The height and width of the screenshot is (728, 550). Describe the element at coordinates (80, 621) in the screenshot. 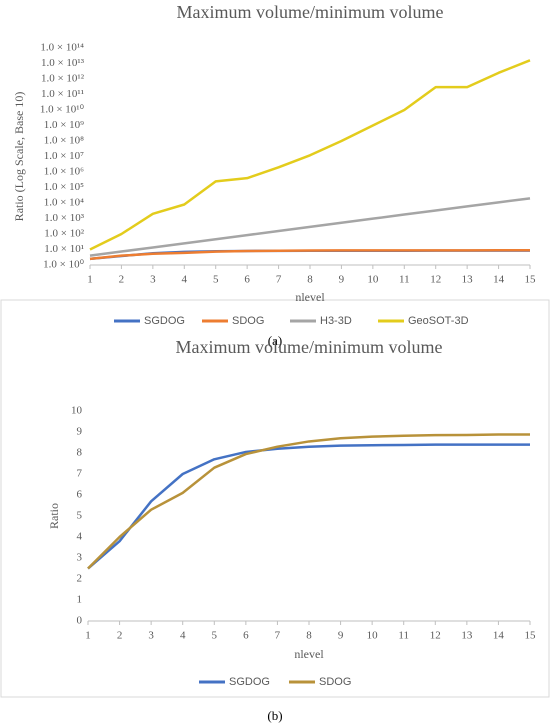

I see `y-tick-label: 0` at that location.